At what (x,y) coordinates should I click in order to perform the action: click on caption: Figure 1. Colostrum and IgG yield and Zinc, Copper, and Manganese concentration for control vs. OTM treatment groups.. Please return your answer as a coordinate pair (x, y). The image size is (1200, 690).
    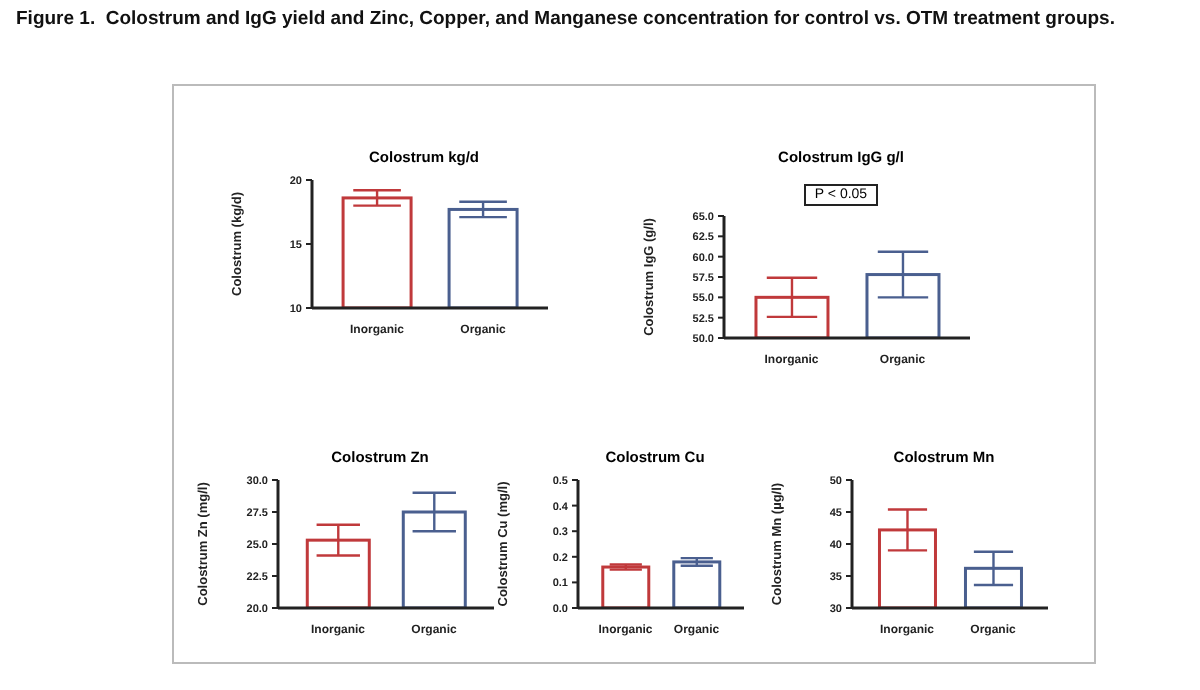
    Looking at the image, I should click on (565, 19).